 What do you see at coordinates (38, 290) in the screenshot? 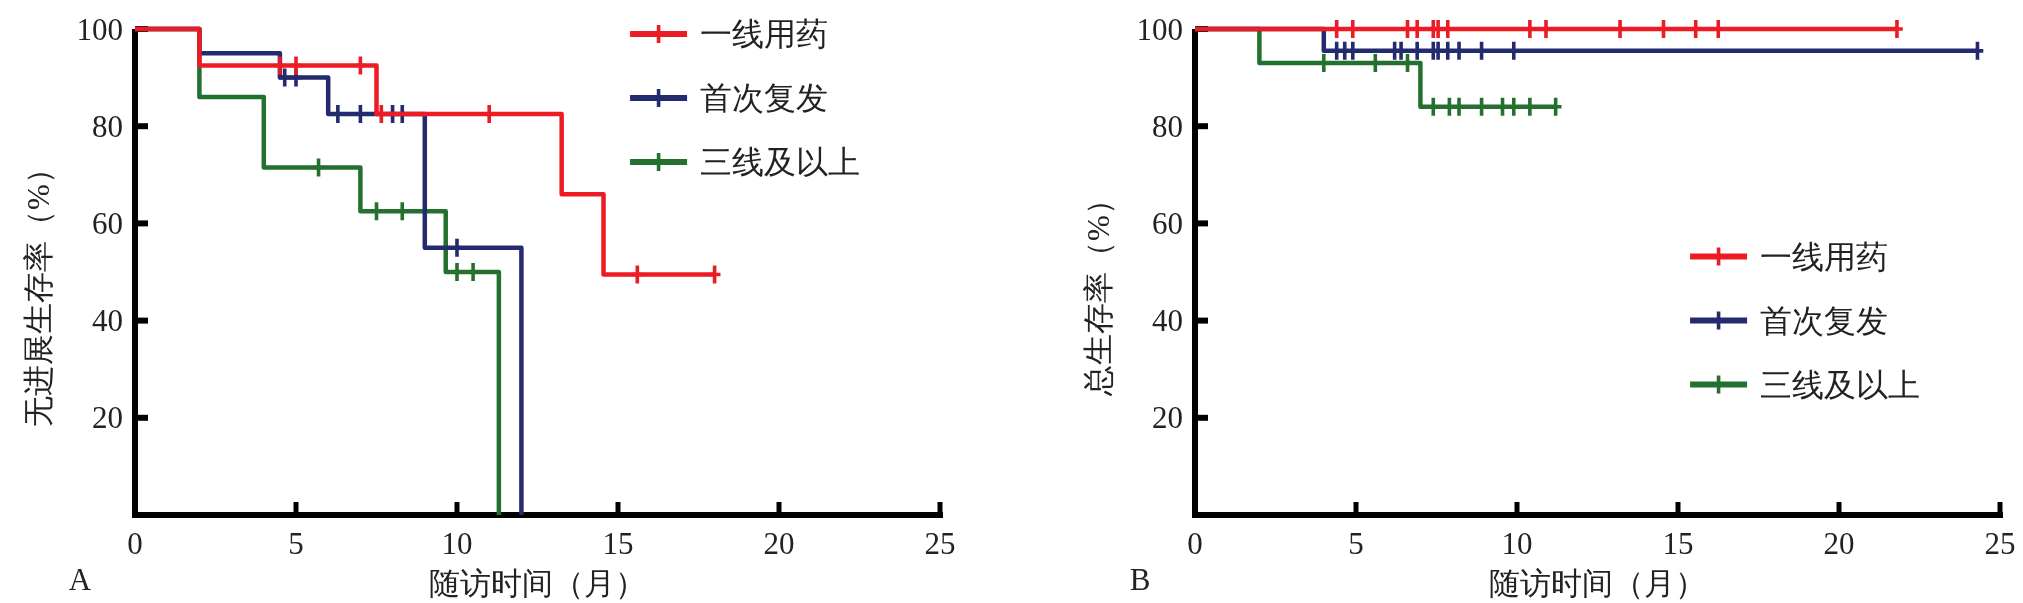
I see `y-axis-title: 无进展生存率（%）` at bounding box center [38, 290].